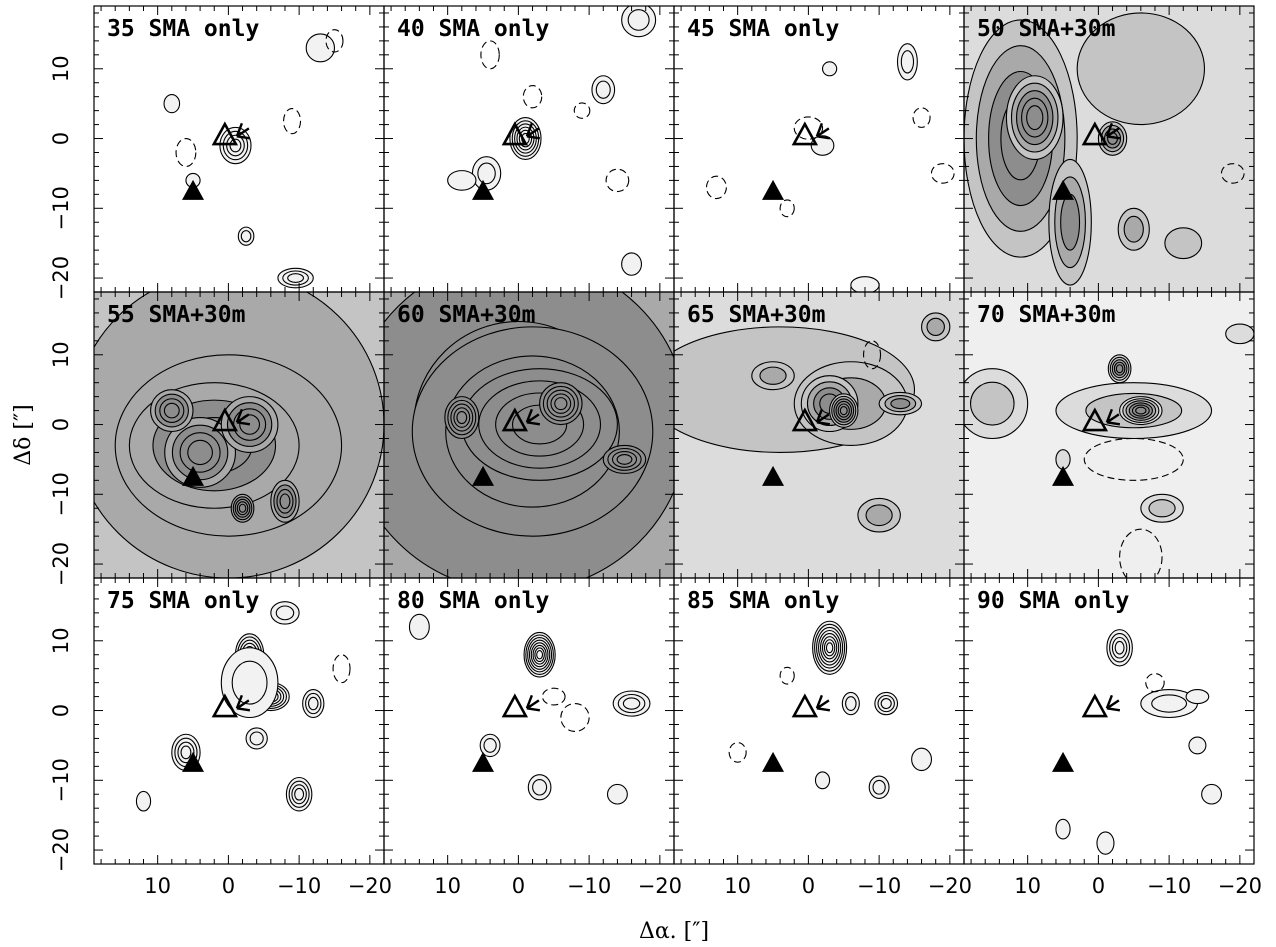  What do you see at coordinates (763, 601) in the screenshot?
I see `panel-label: 85 SMA only` at bounding box center [763, 601].